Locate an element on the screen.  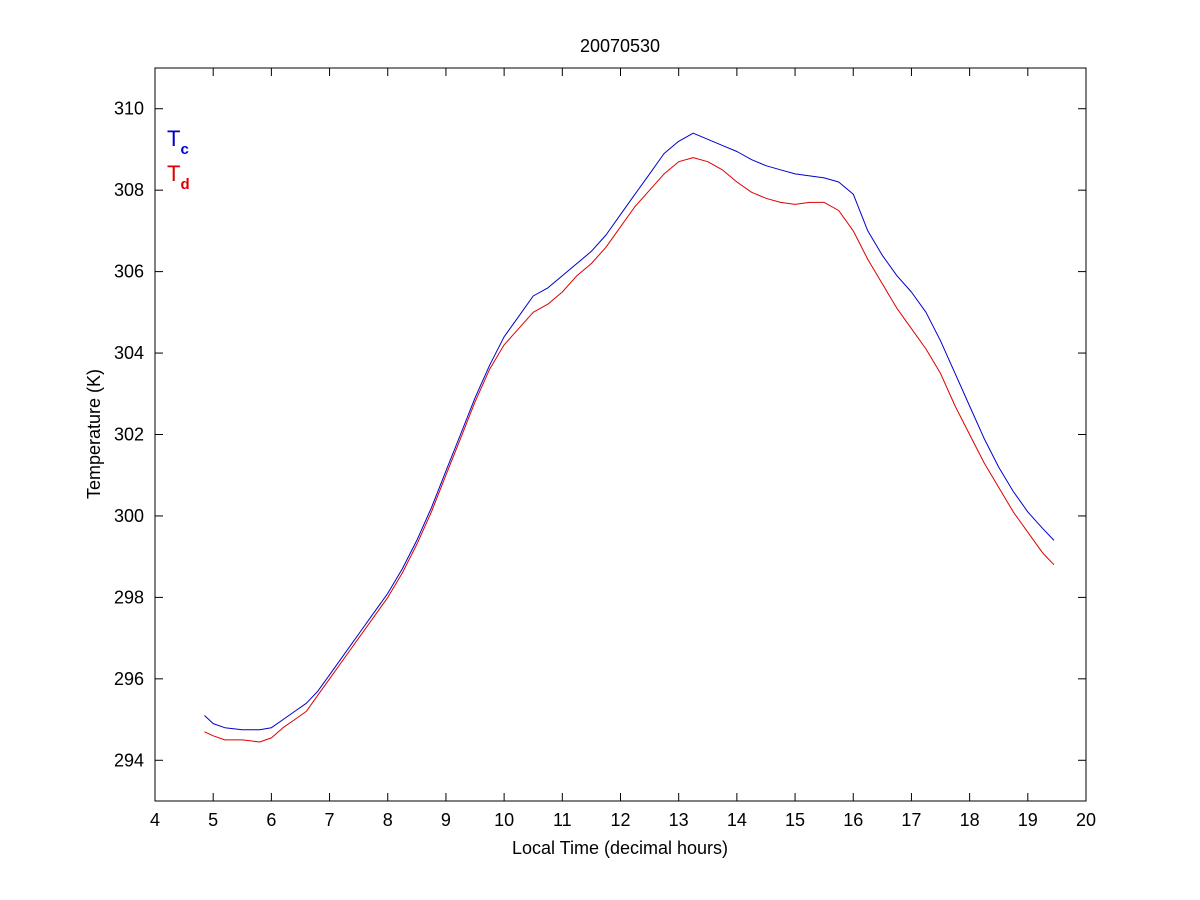
x-tick-label: 5 is located at coordinates (213, 820).